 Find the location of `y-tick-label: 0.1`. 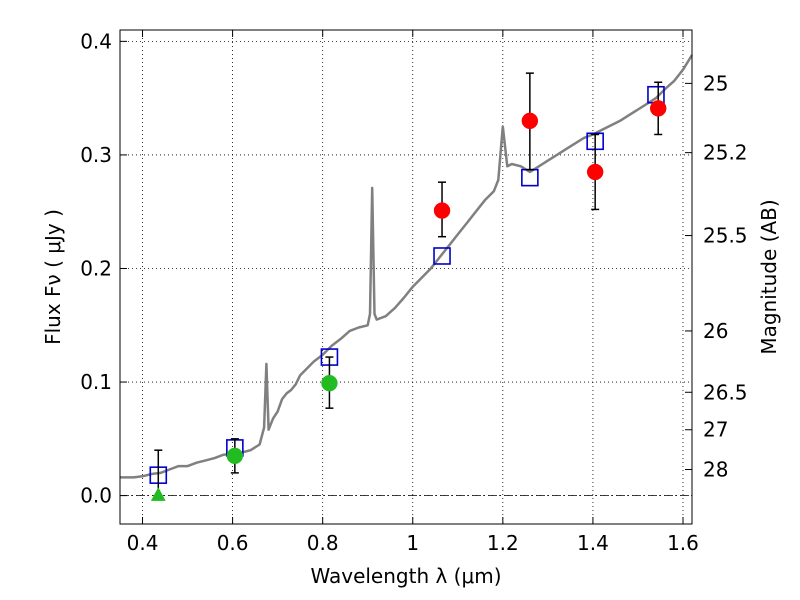

y-tick-label: 0.1 is located at coordinates (96, 382).